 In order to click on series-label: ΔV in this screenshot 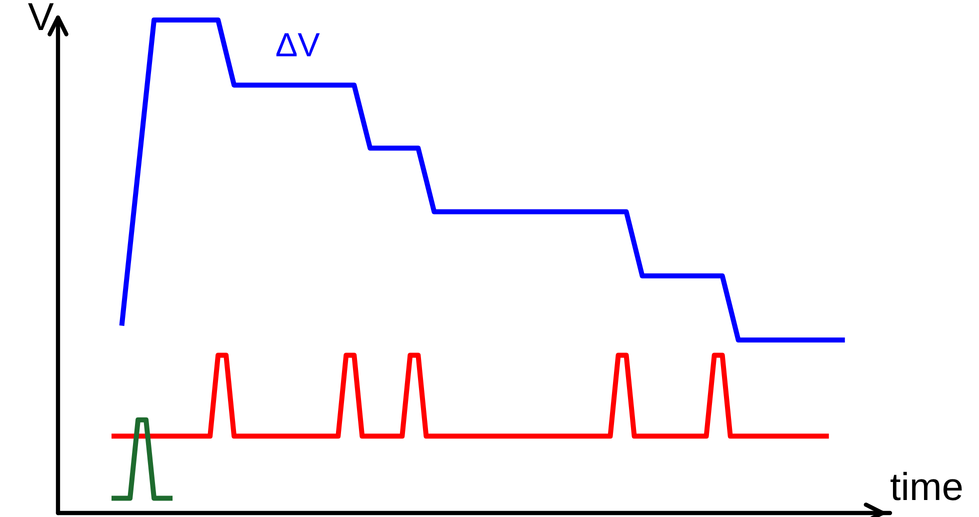, I will do `click(298, 44)`.